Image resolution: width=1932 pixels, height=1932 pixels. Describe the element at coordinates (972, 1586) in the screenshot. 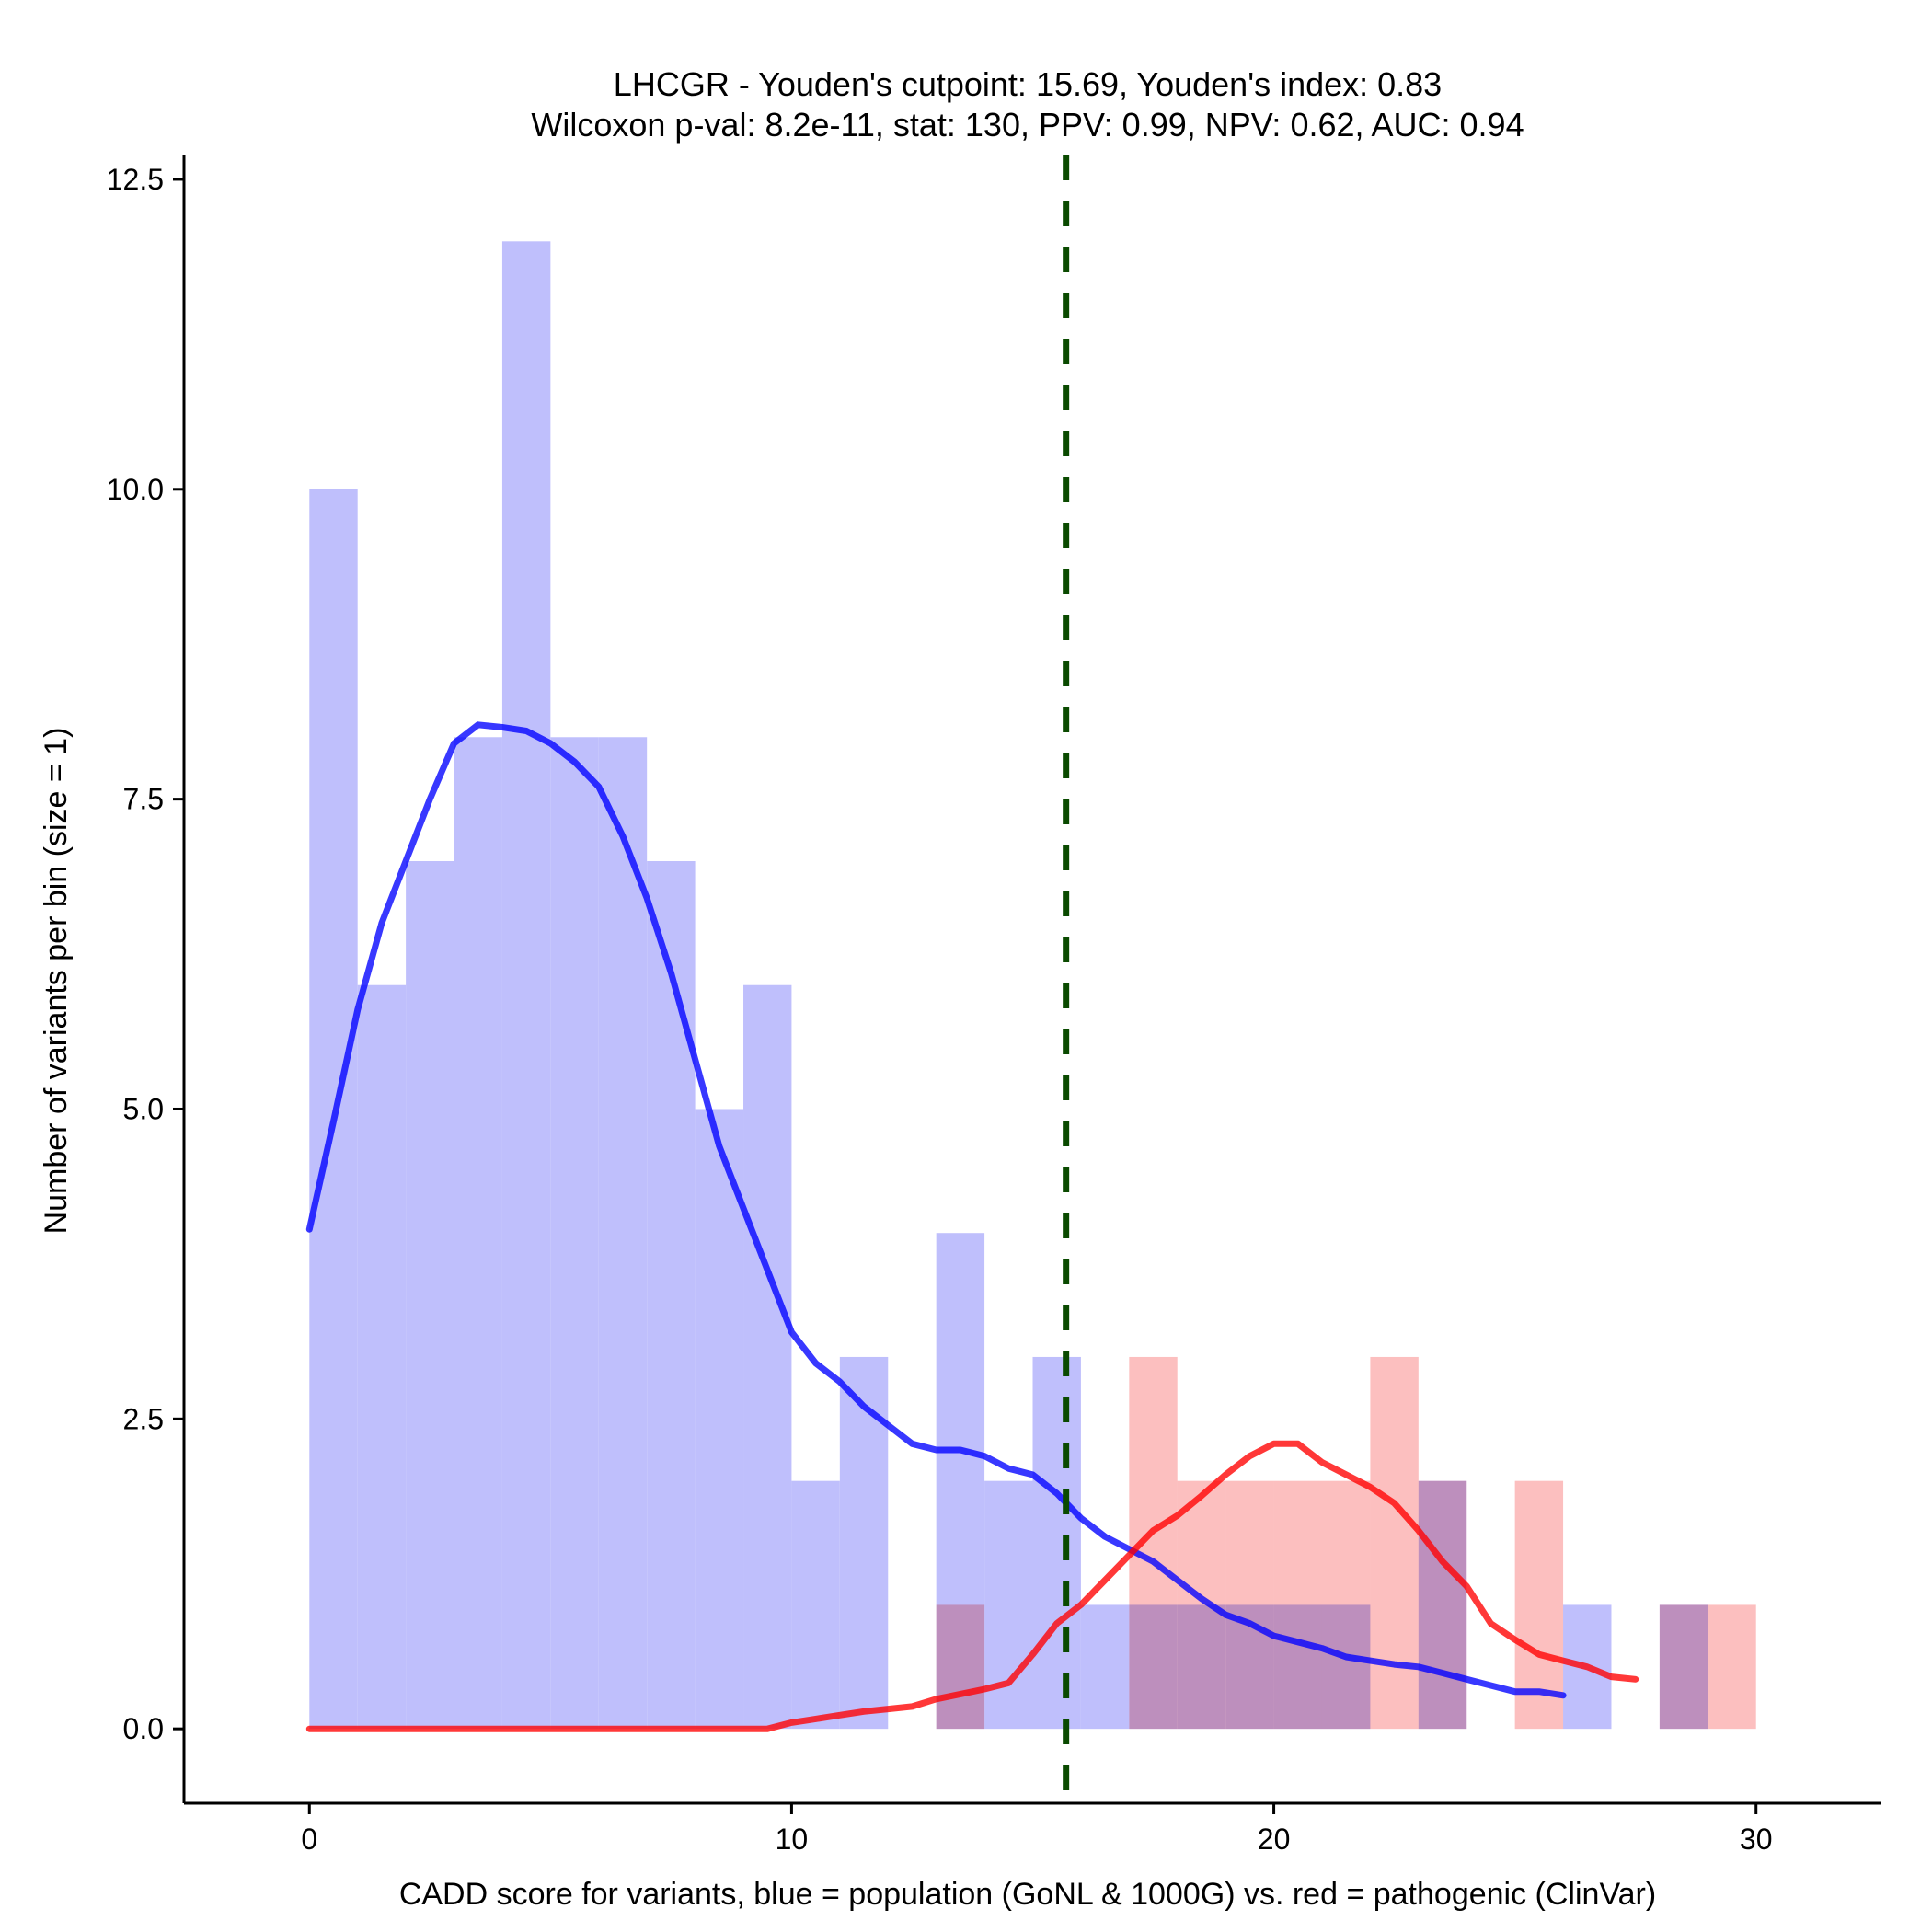

I see `pathogenic-density-line` at that location.